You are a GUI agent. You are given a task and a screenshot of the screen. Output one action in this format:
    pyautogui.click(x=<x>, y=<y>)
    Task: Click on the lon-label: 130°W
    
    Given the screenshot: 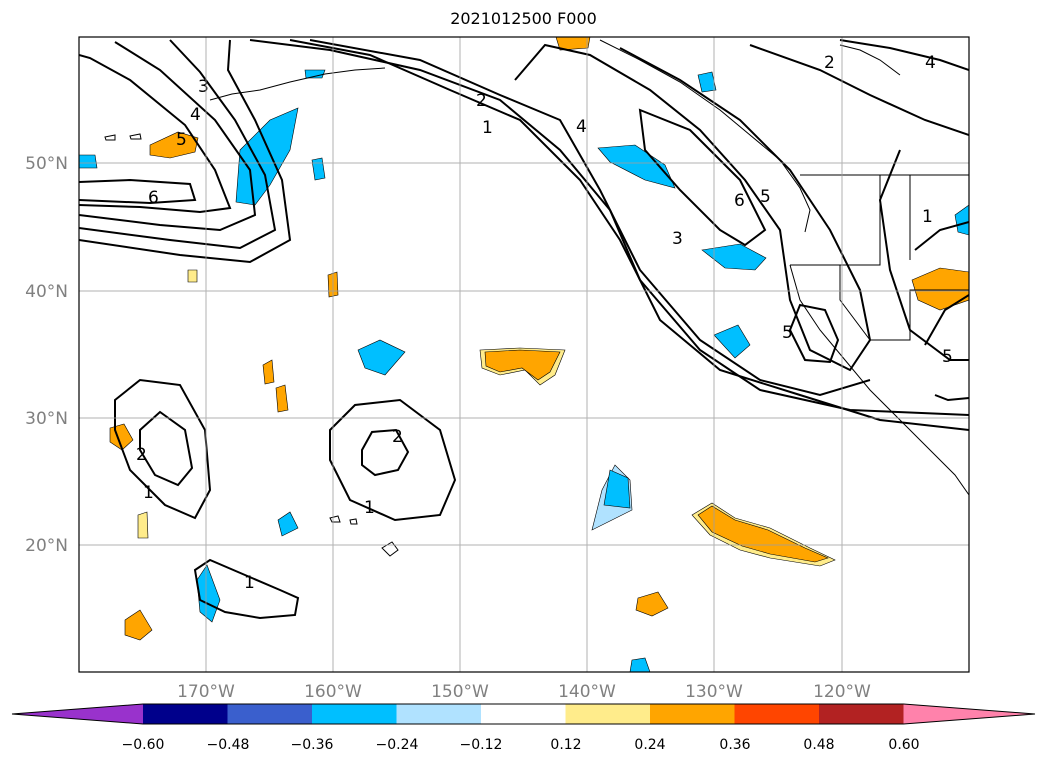 What is the action you would take?
    pyautogui.click(x=714, y=692)
    